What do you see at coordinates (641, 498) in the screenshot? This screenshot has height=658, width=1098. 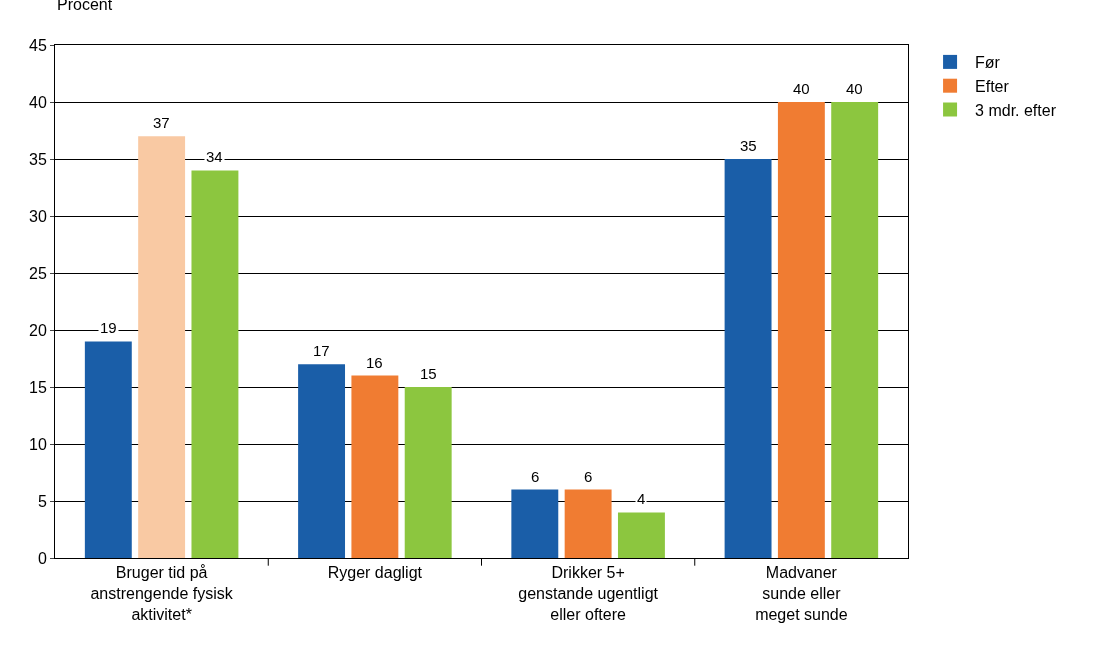 I see `data-label: 4` at bounding box center [641, 498].